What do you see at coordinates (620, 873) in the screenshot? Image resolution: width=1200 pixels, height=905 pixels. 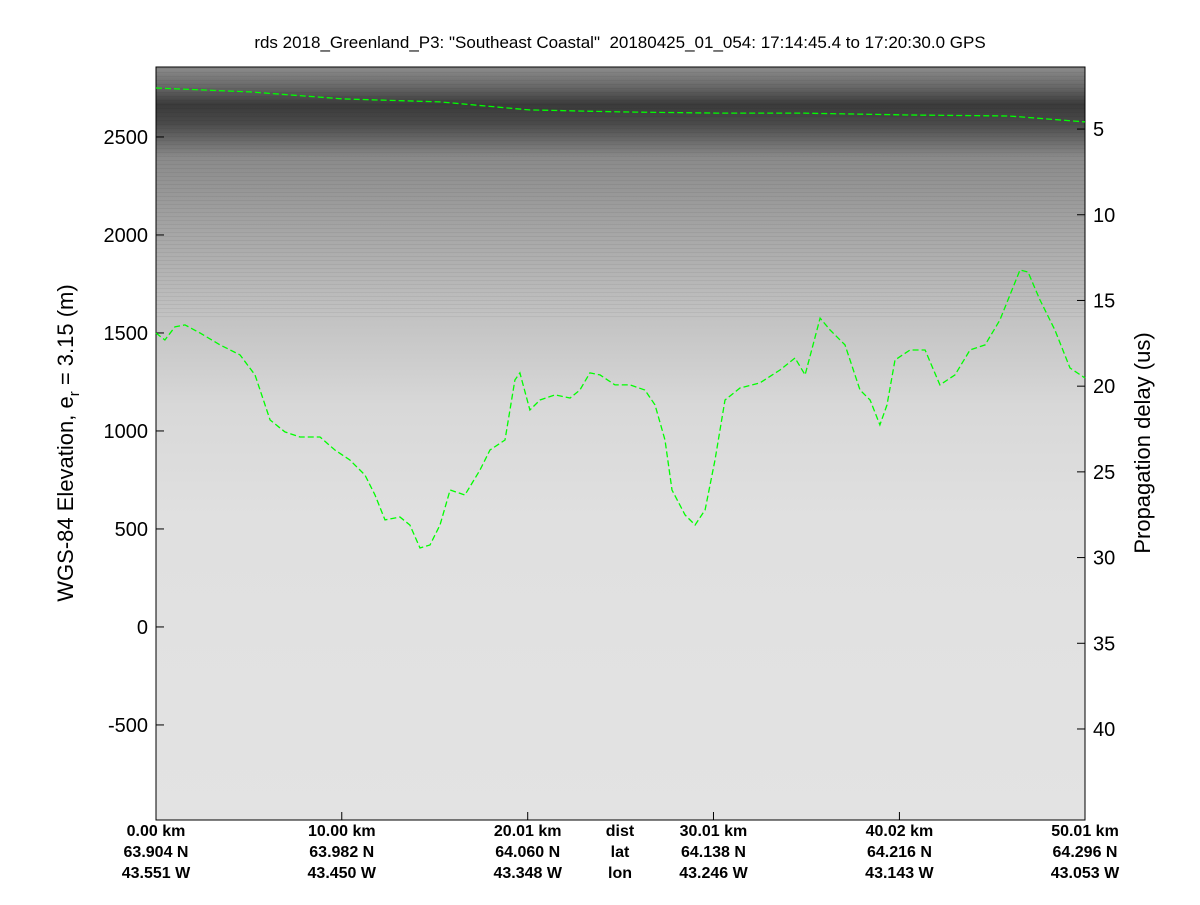 I see `x-row-name: lon` at bounding box center [620, 873].